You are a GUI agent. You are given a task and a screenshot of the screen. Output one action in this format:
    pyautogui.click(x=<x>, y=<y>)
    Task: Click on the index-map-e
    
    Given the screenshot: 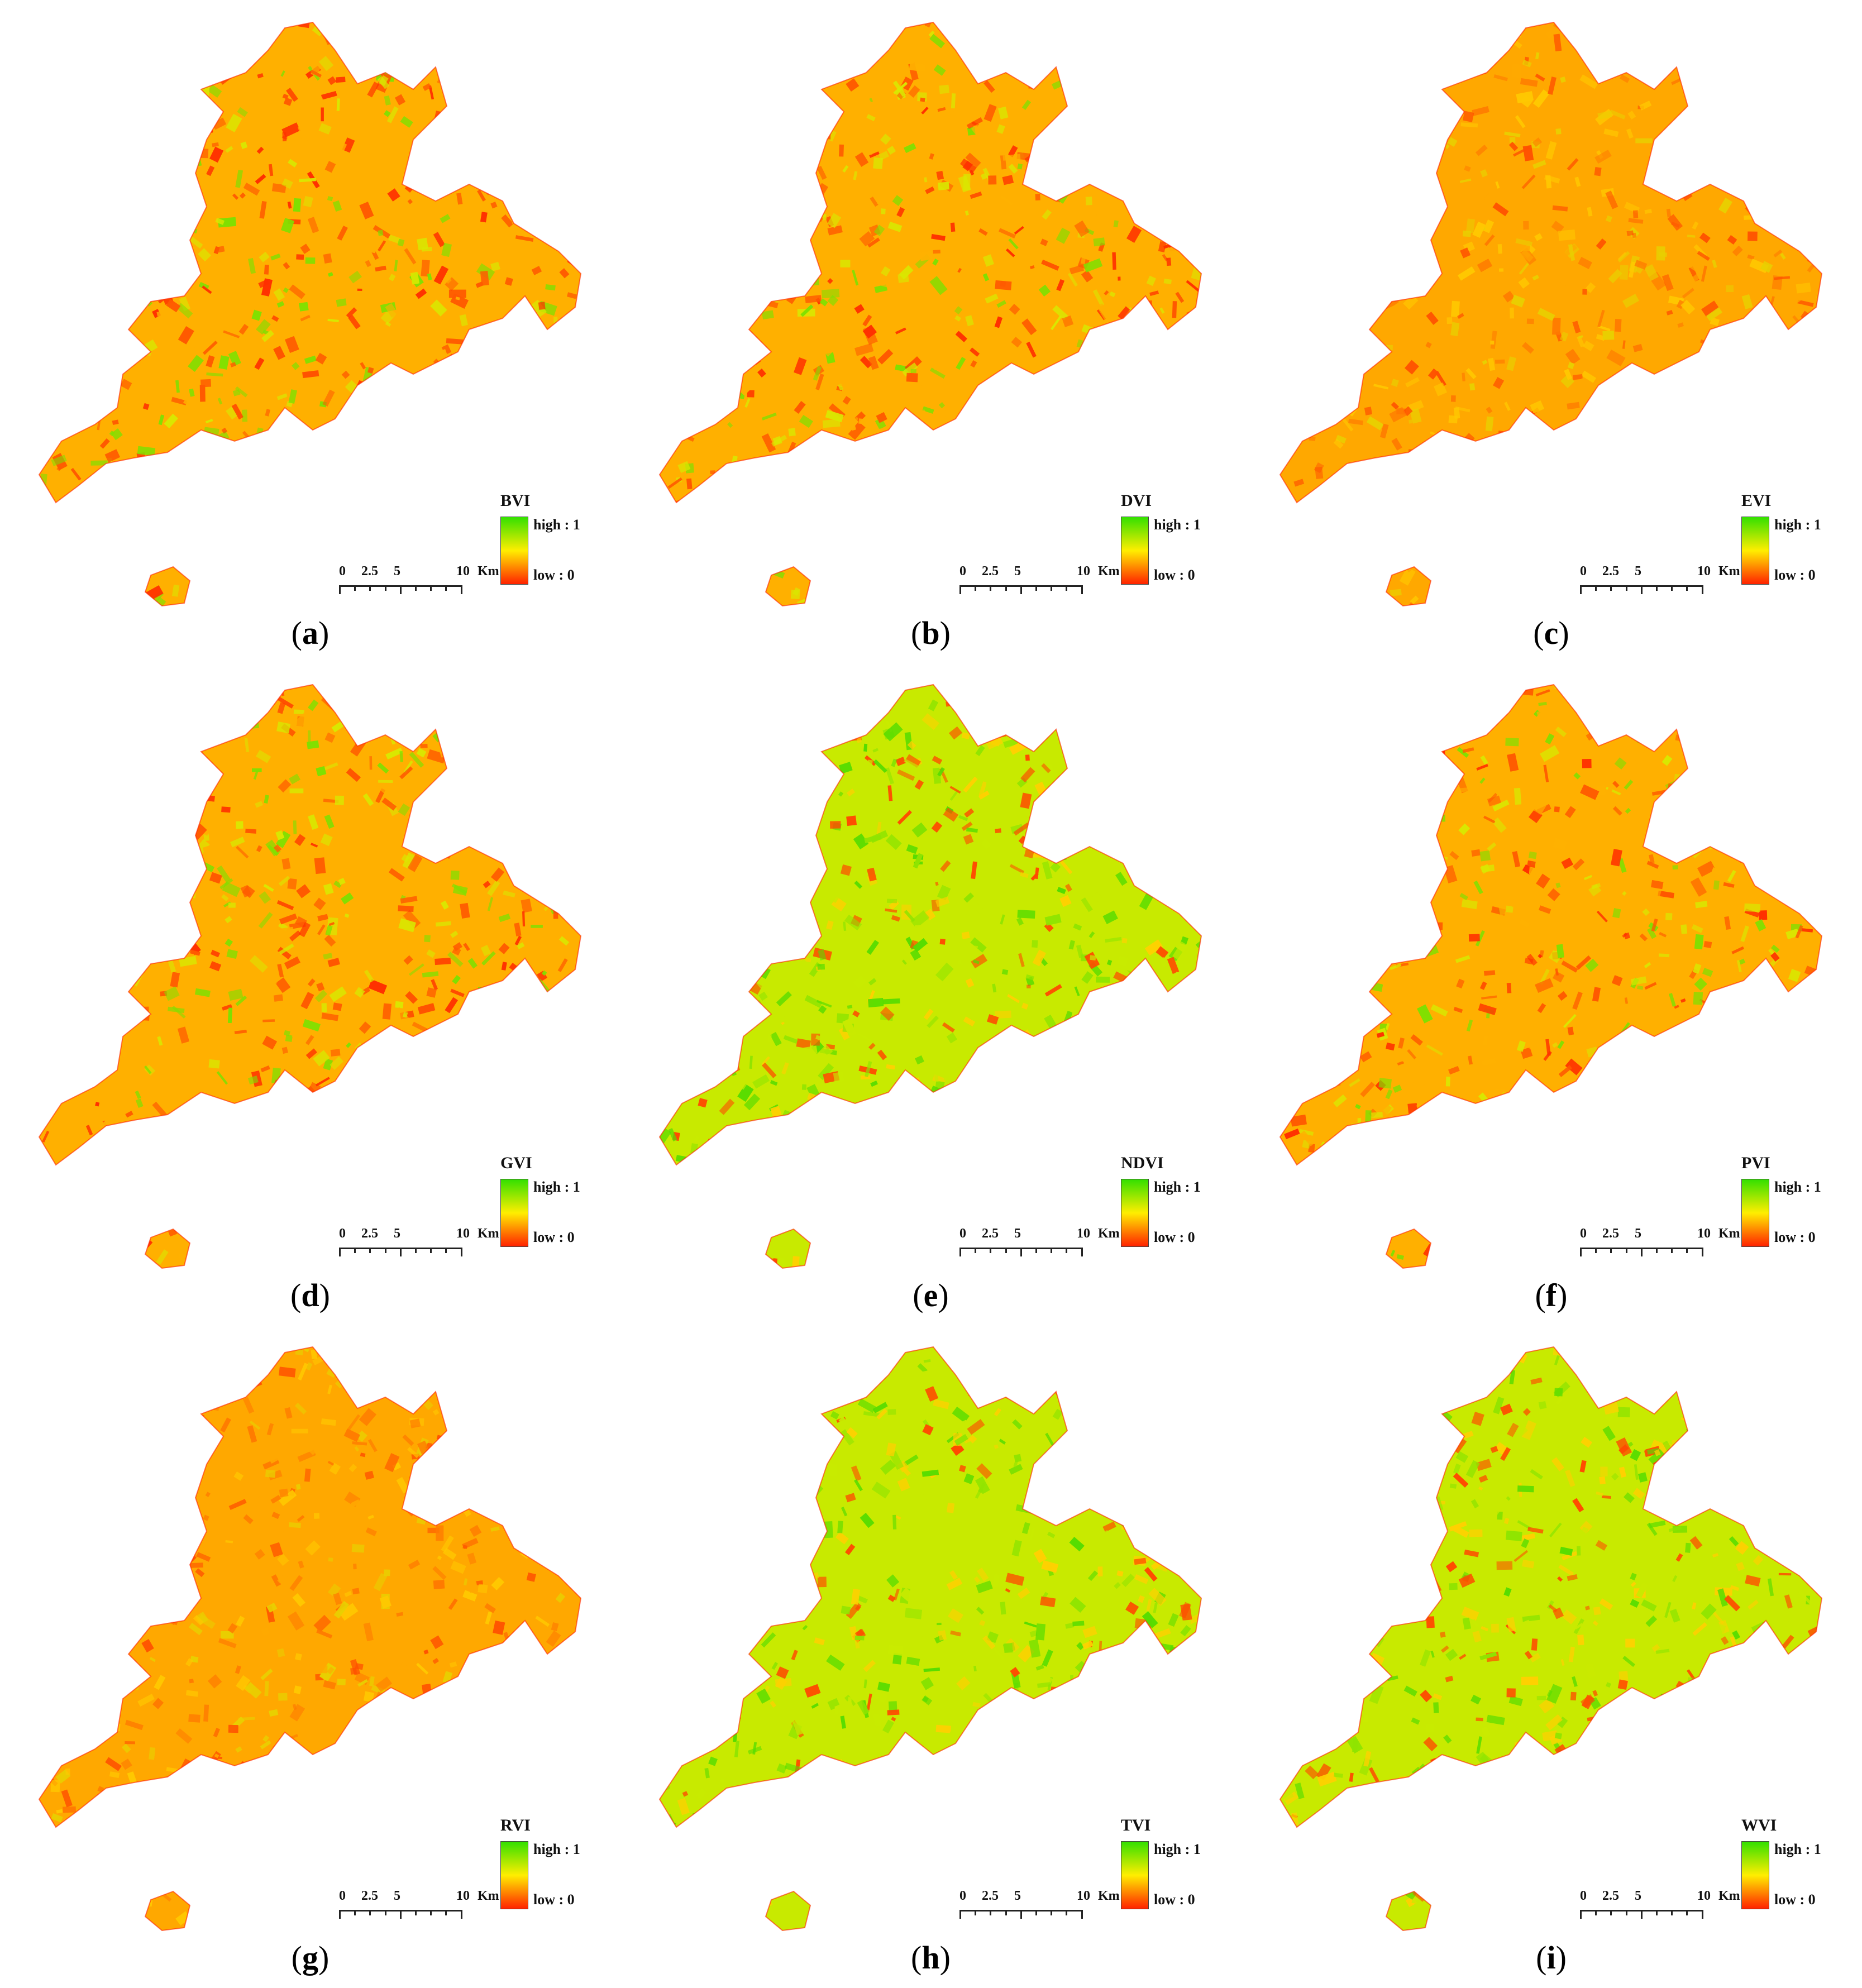 What is the action you would take?
    pyautogui.click(x=930, y=976)
    